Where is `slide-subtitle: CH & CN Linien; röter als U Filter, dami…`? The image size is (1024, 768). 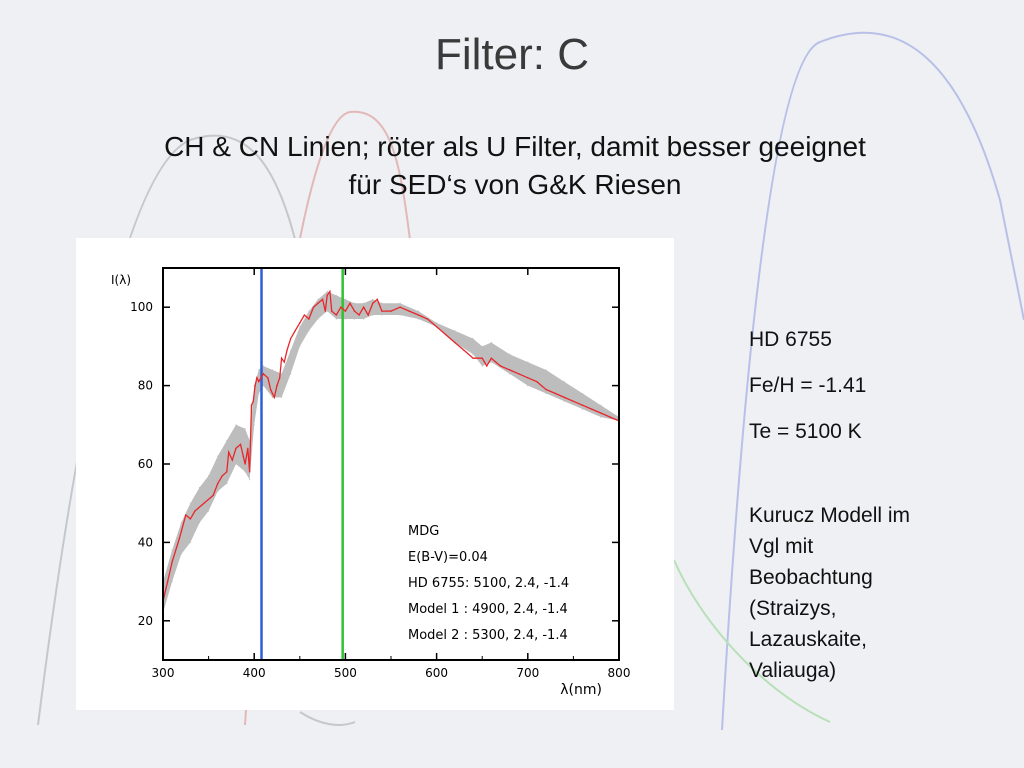
slide-subtitle: CH & CN Linien; röter als U Filter, dami… is located at coordinates (515, 165).